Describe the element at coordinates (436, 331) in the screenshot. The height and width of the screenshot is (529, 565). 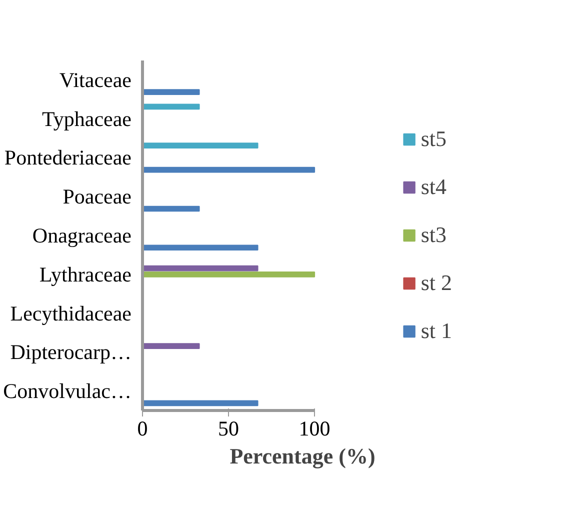
I see `legend-label: st 1` at that location.